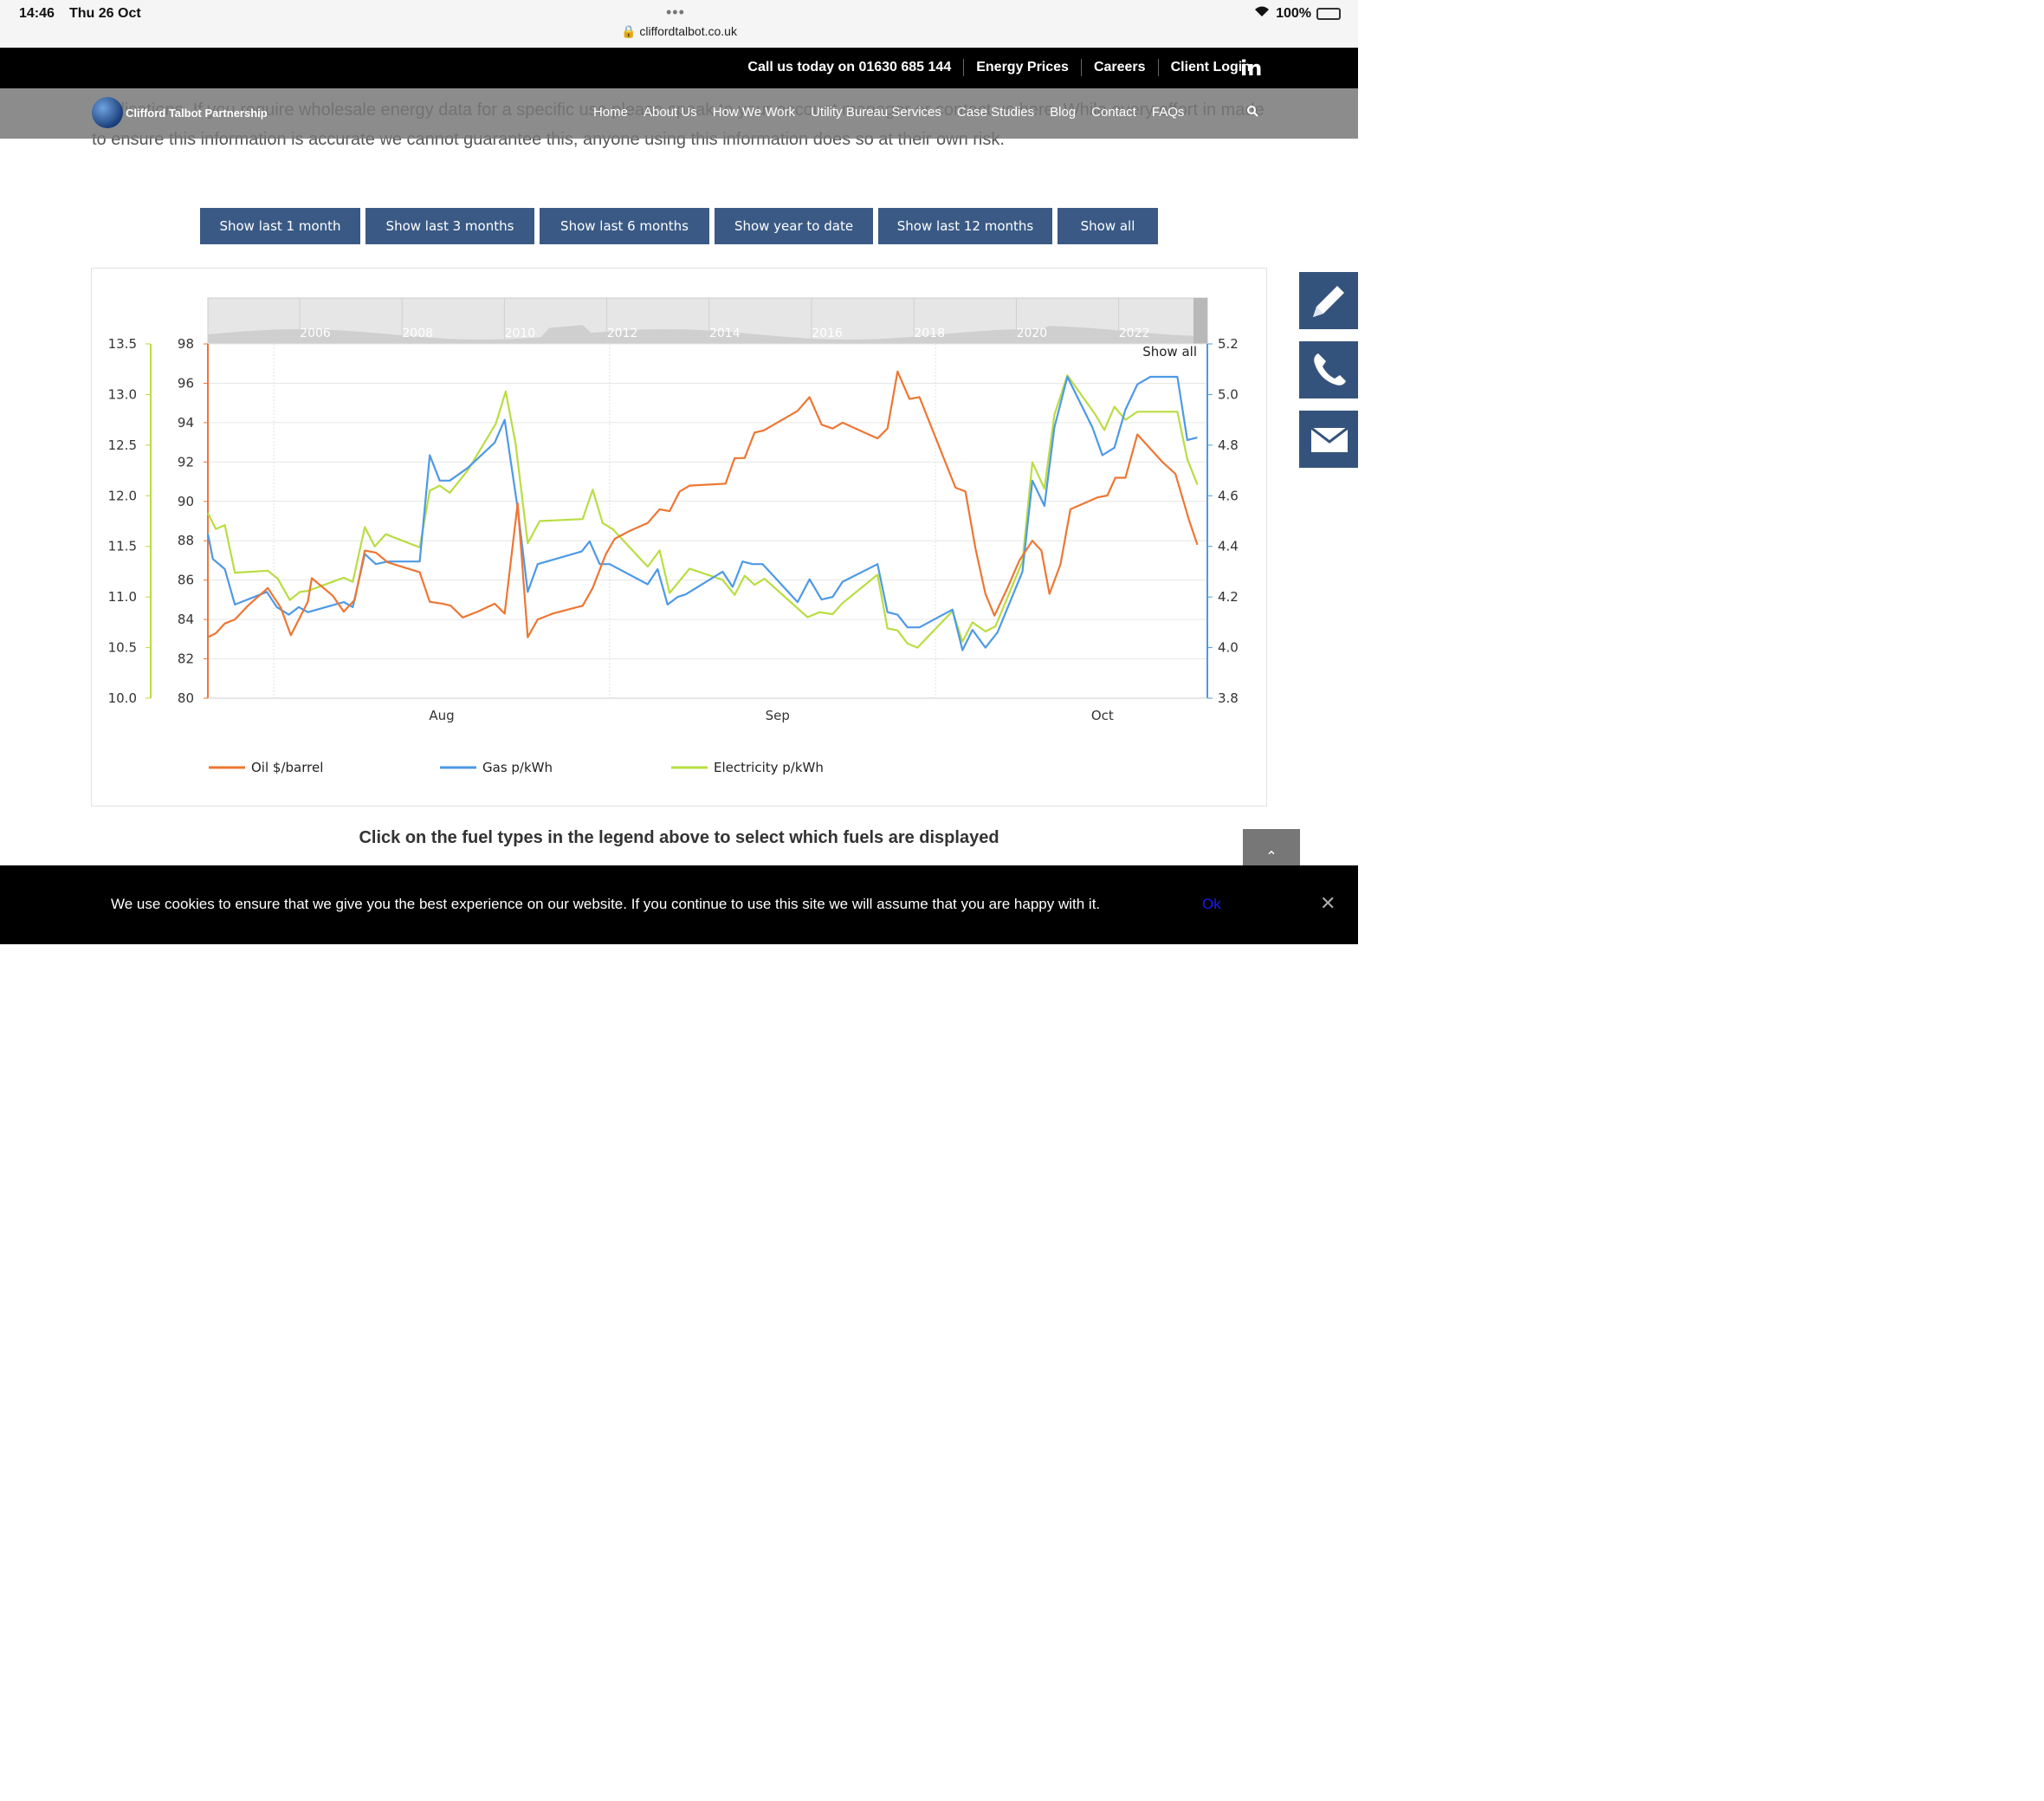 This screenshot has width=2044, height=1801. I want to click on address-bar: 🔒 cliffordtalbot.co.uk, so click(679, 31).